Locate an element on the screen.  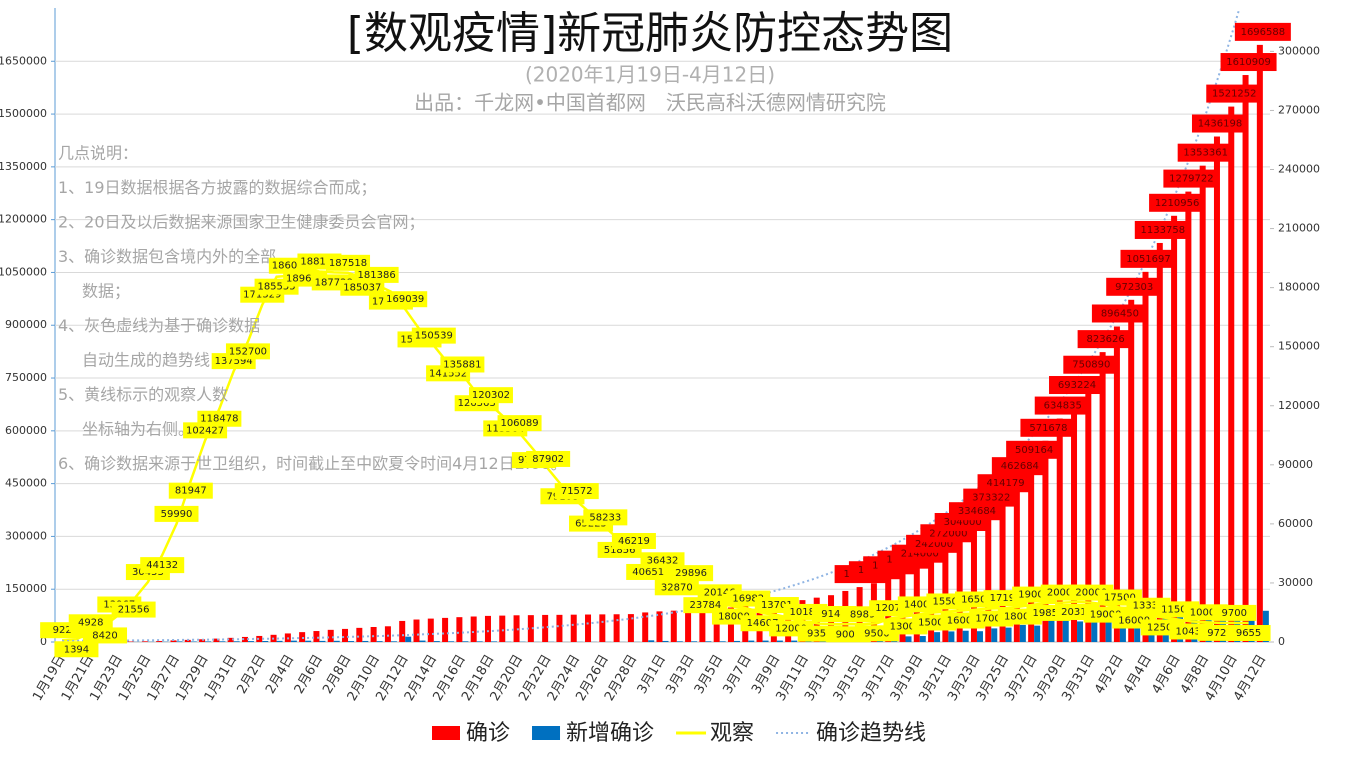
data-label: 150539 is located at coordinates (433, 335).